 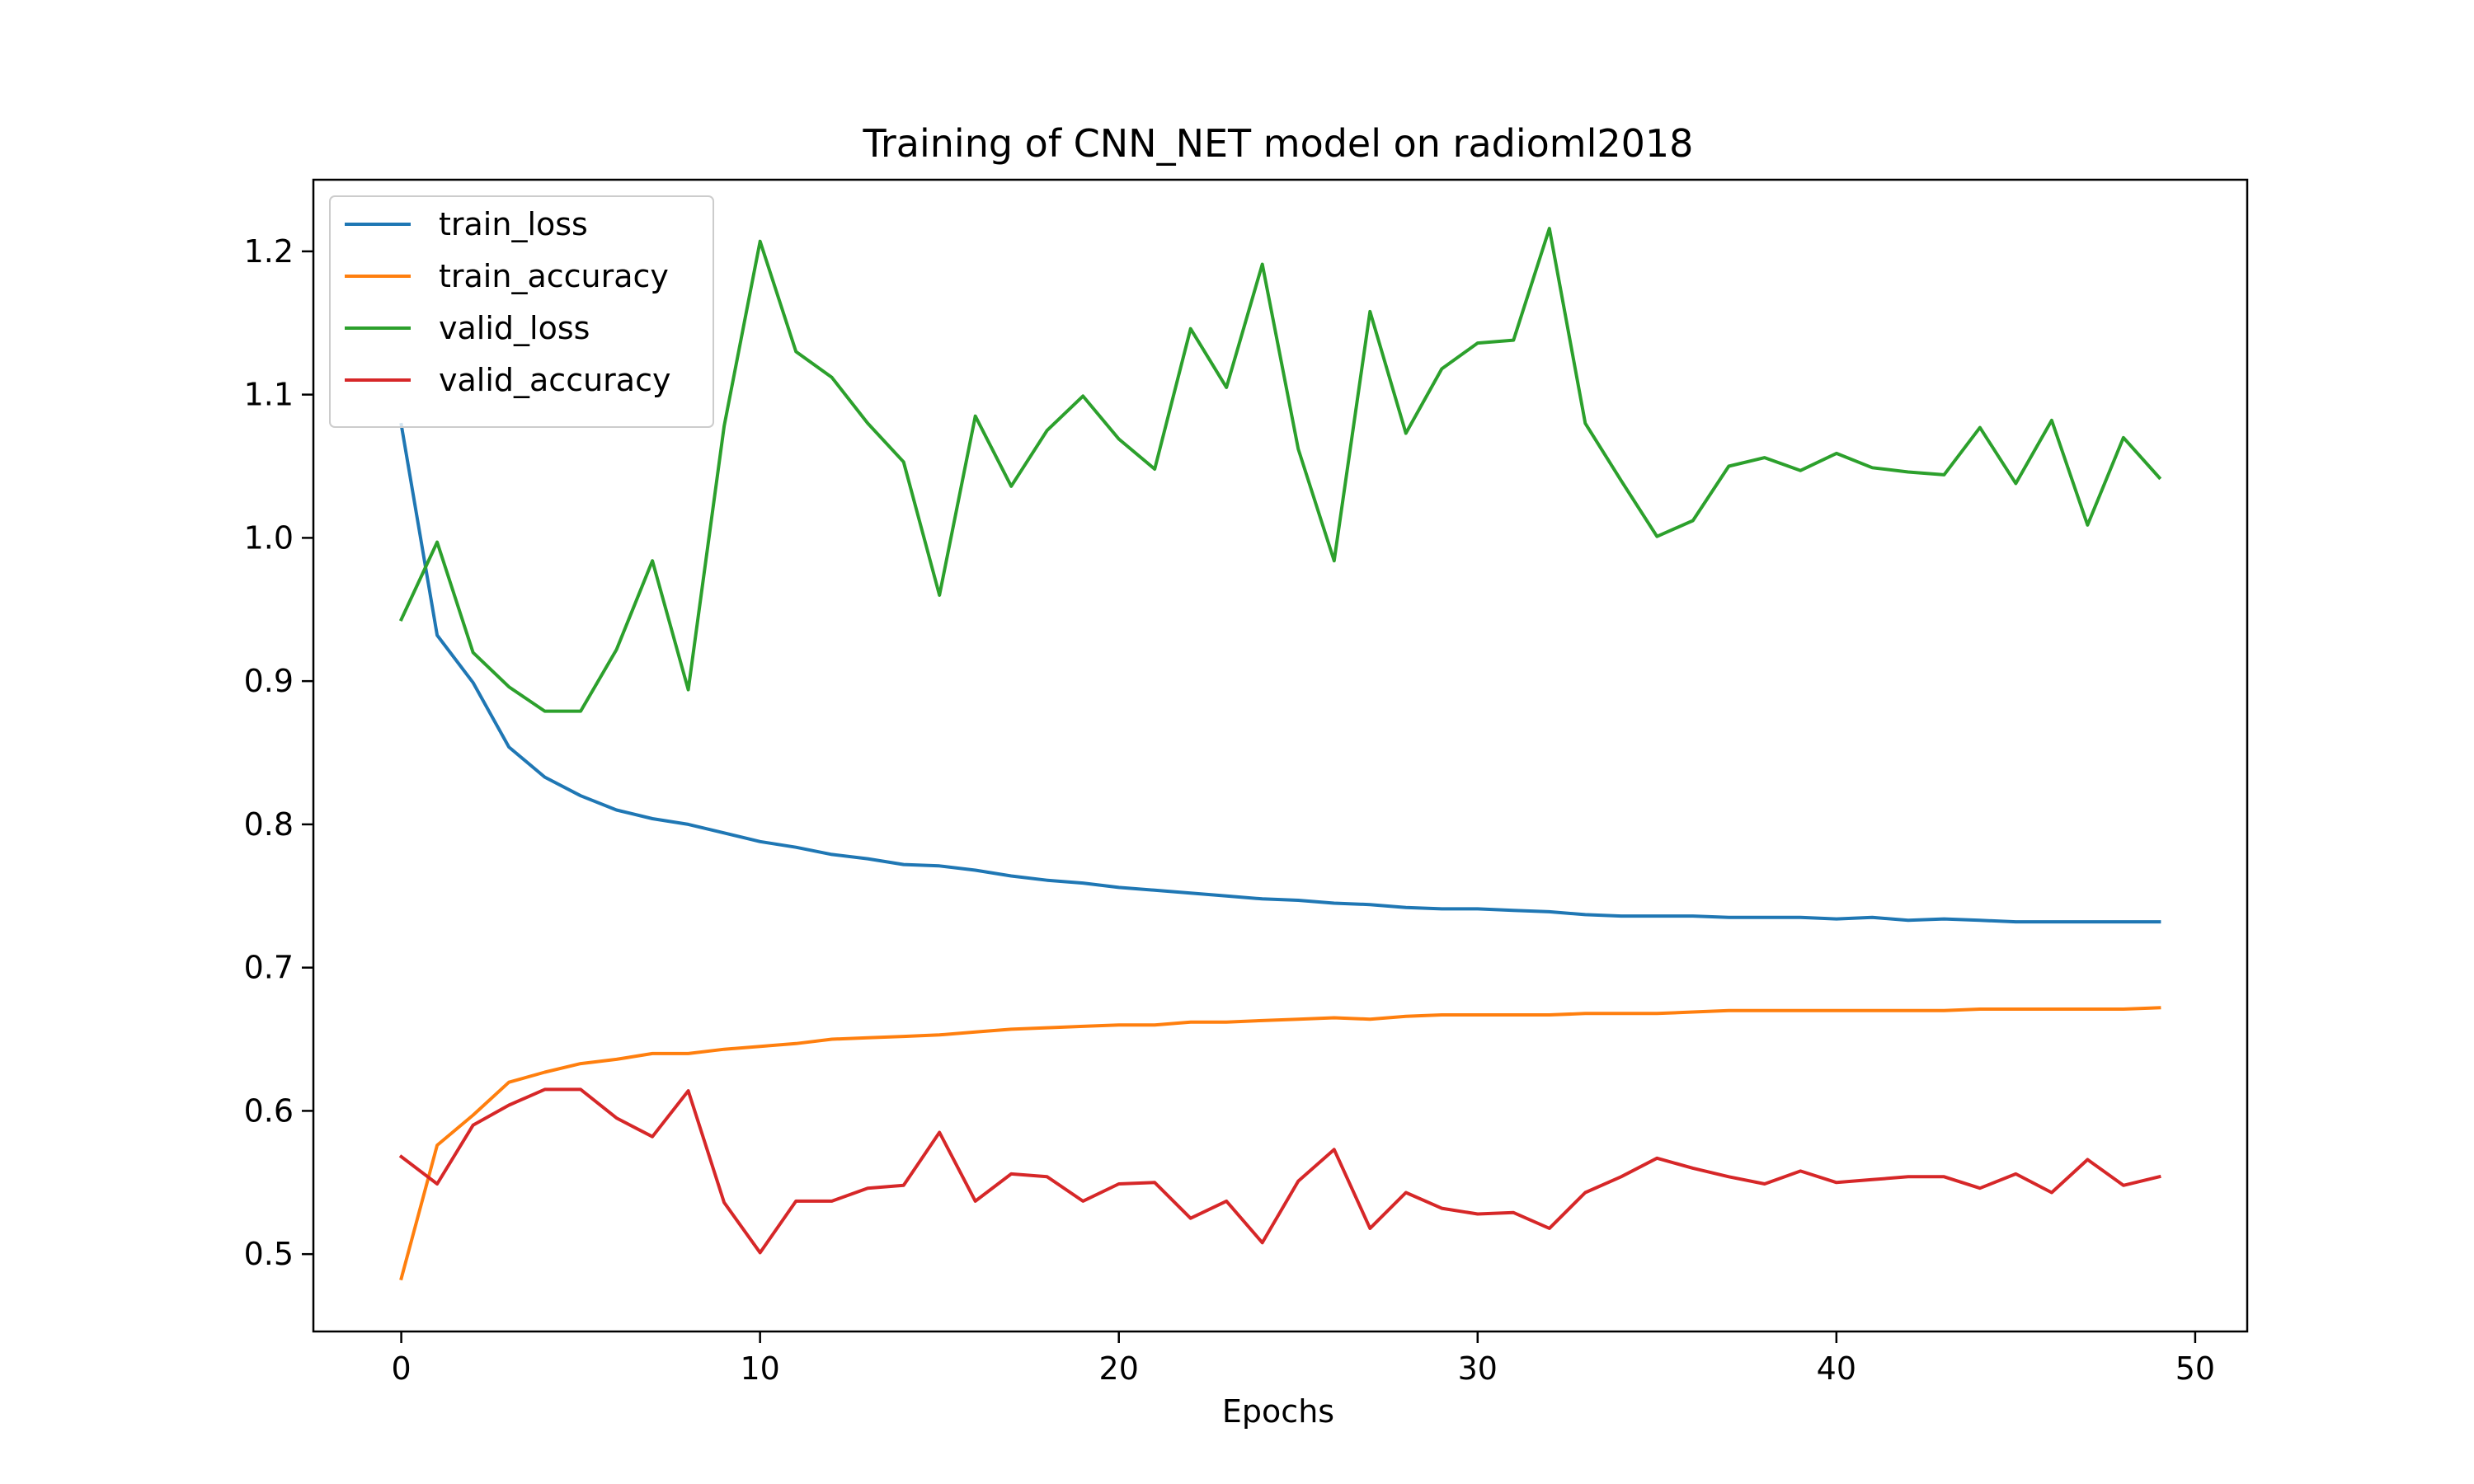 I want to click on y-tick-label: 0.6, so click(x=269, y=1110).